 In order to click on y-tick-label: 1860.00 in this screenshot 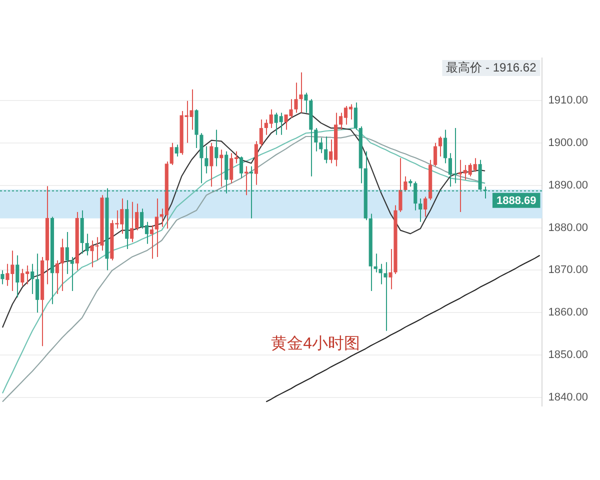, I will do `click(568, 312)`.